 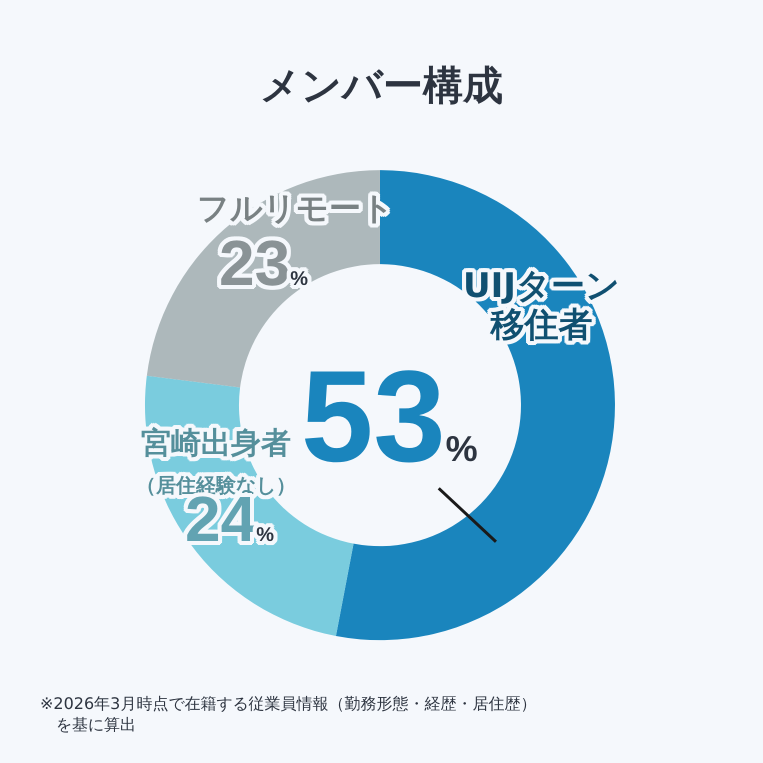 I want to click on text: ※2026年3月時点で在籍する従業員情報（勤務形態・経歴・居住歴）を基に算出, so click(x=288, y=714).